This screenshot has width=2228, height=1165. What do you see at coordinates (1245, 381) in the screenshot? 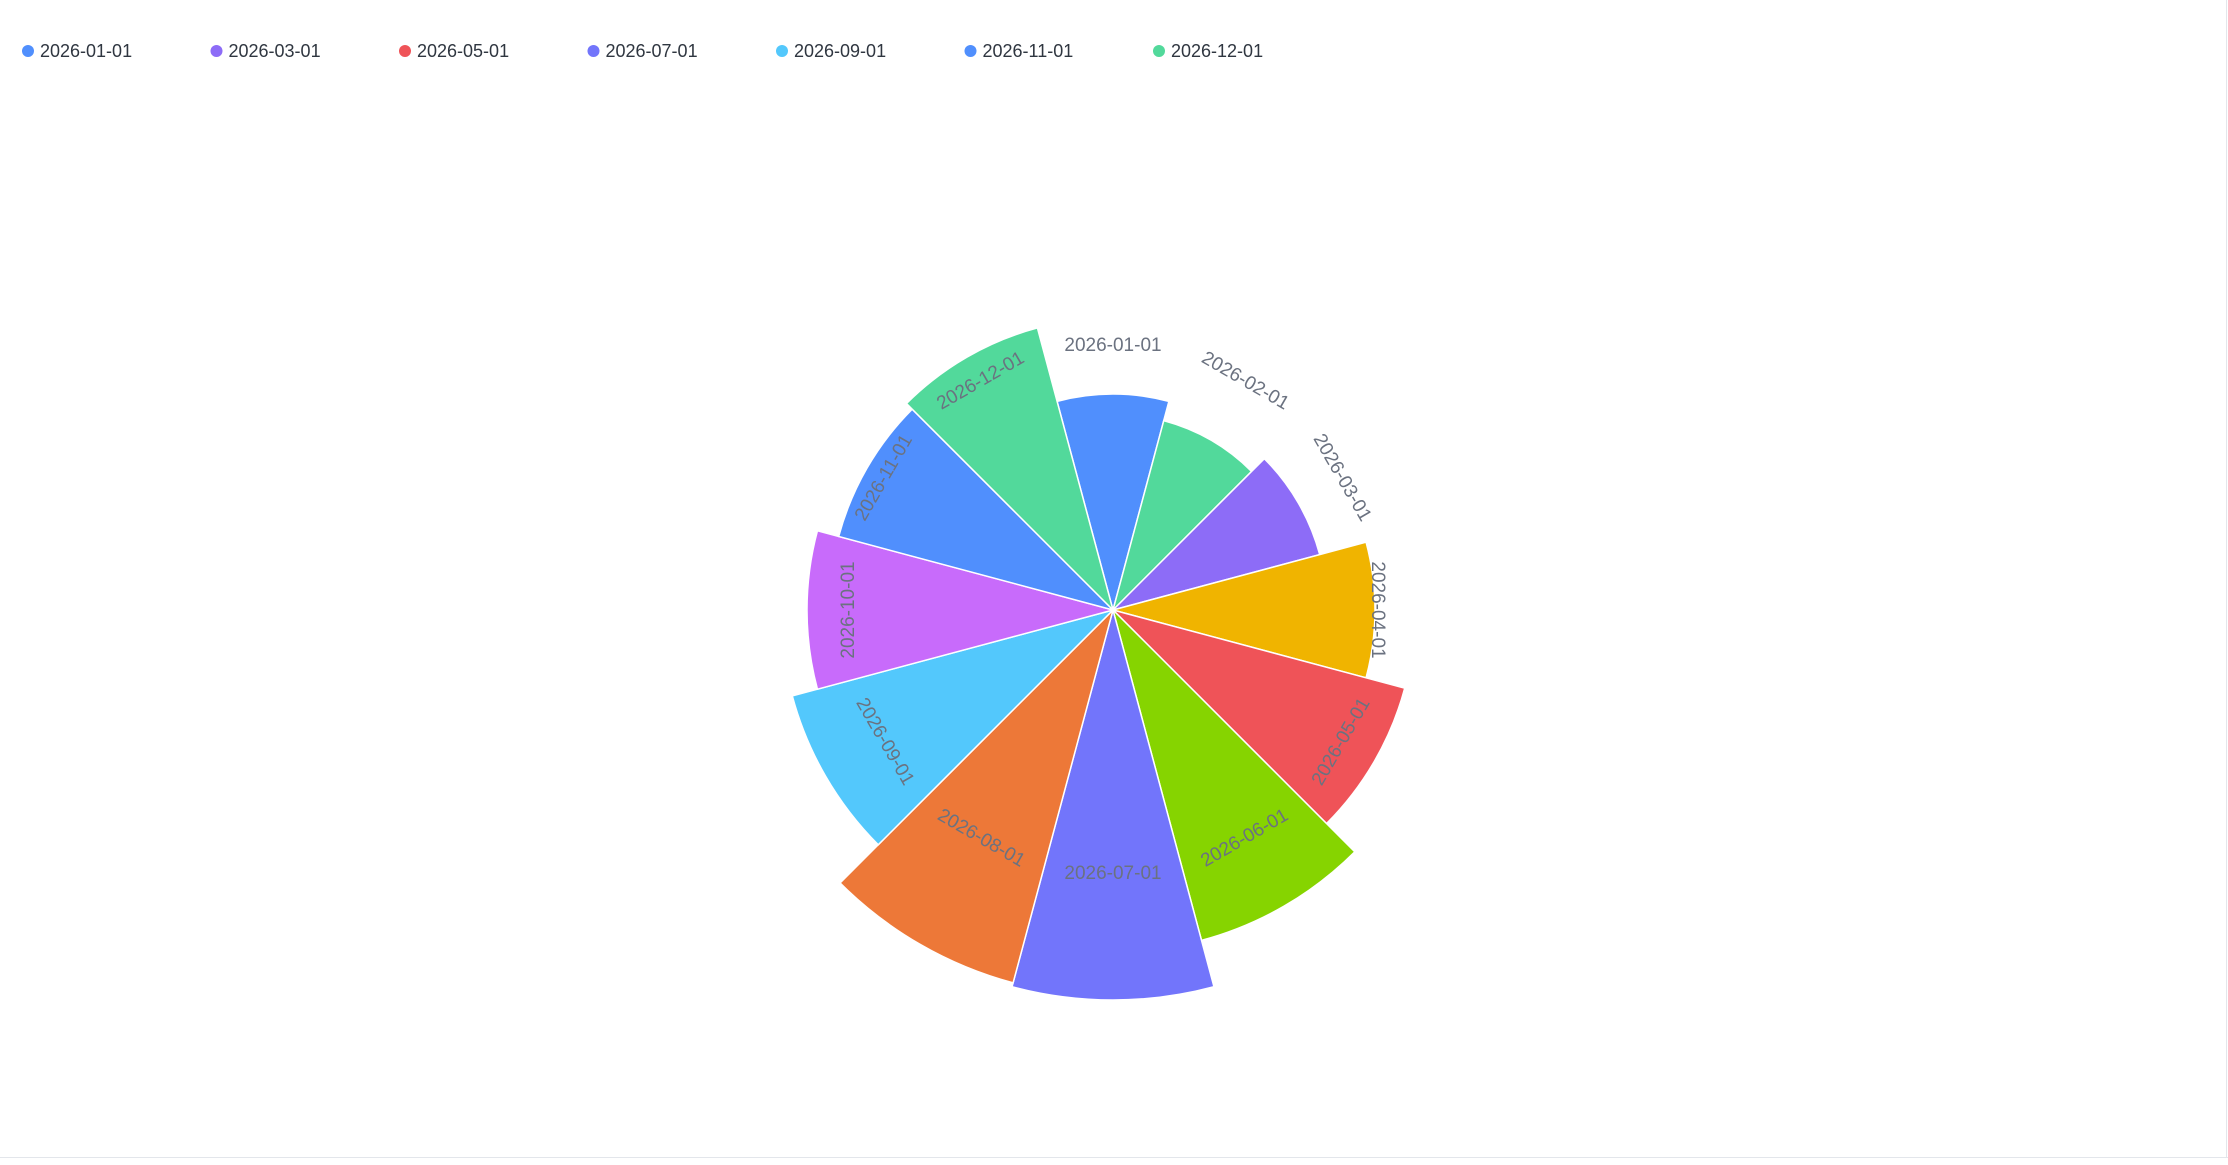
I see `category-label: 2026-02-01` at bounding box center [1245, 381].